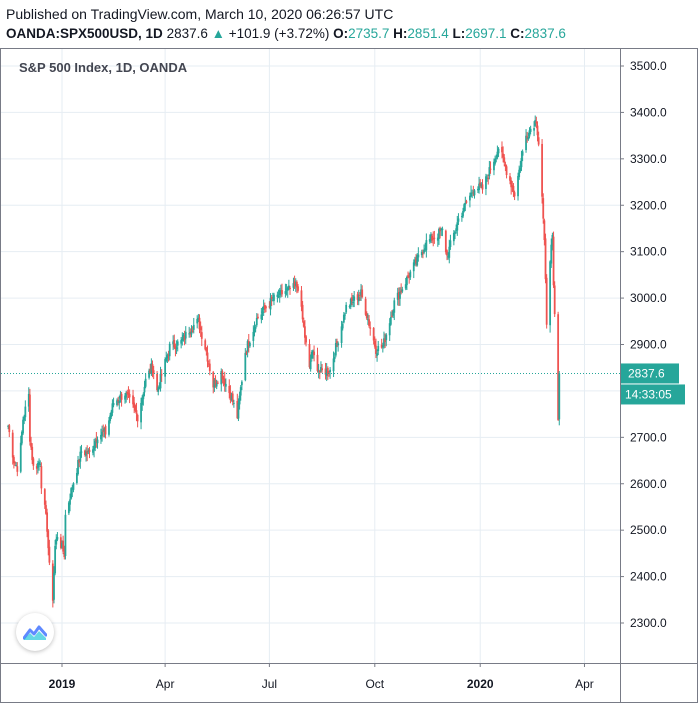 This screenshot has width=698, height=703. I want to click on high-label: H:, so click(400, 33).